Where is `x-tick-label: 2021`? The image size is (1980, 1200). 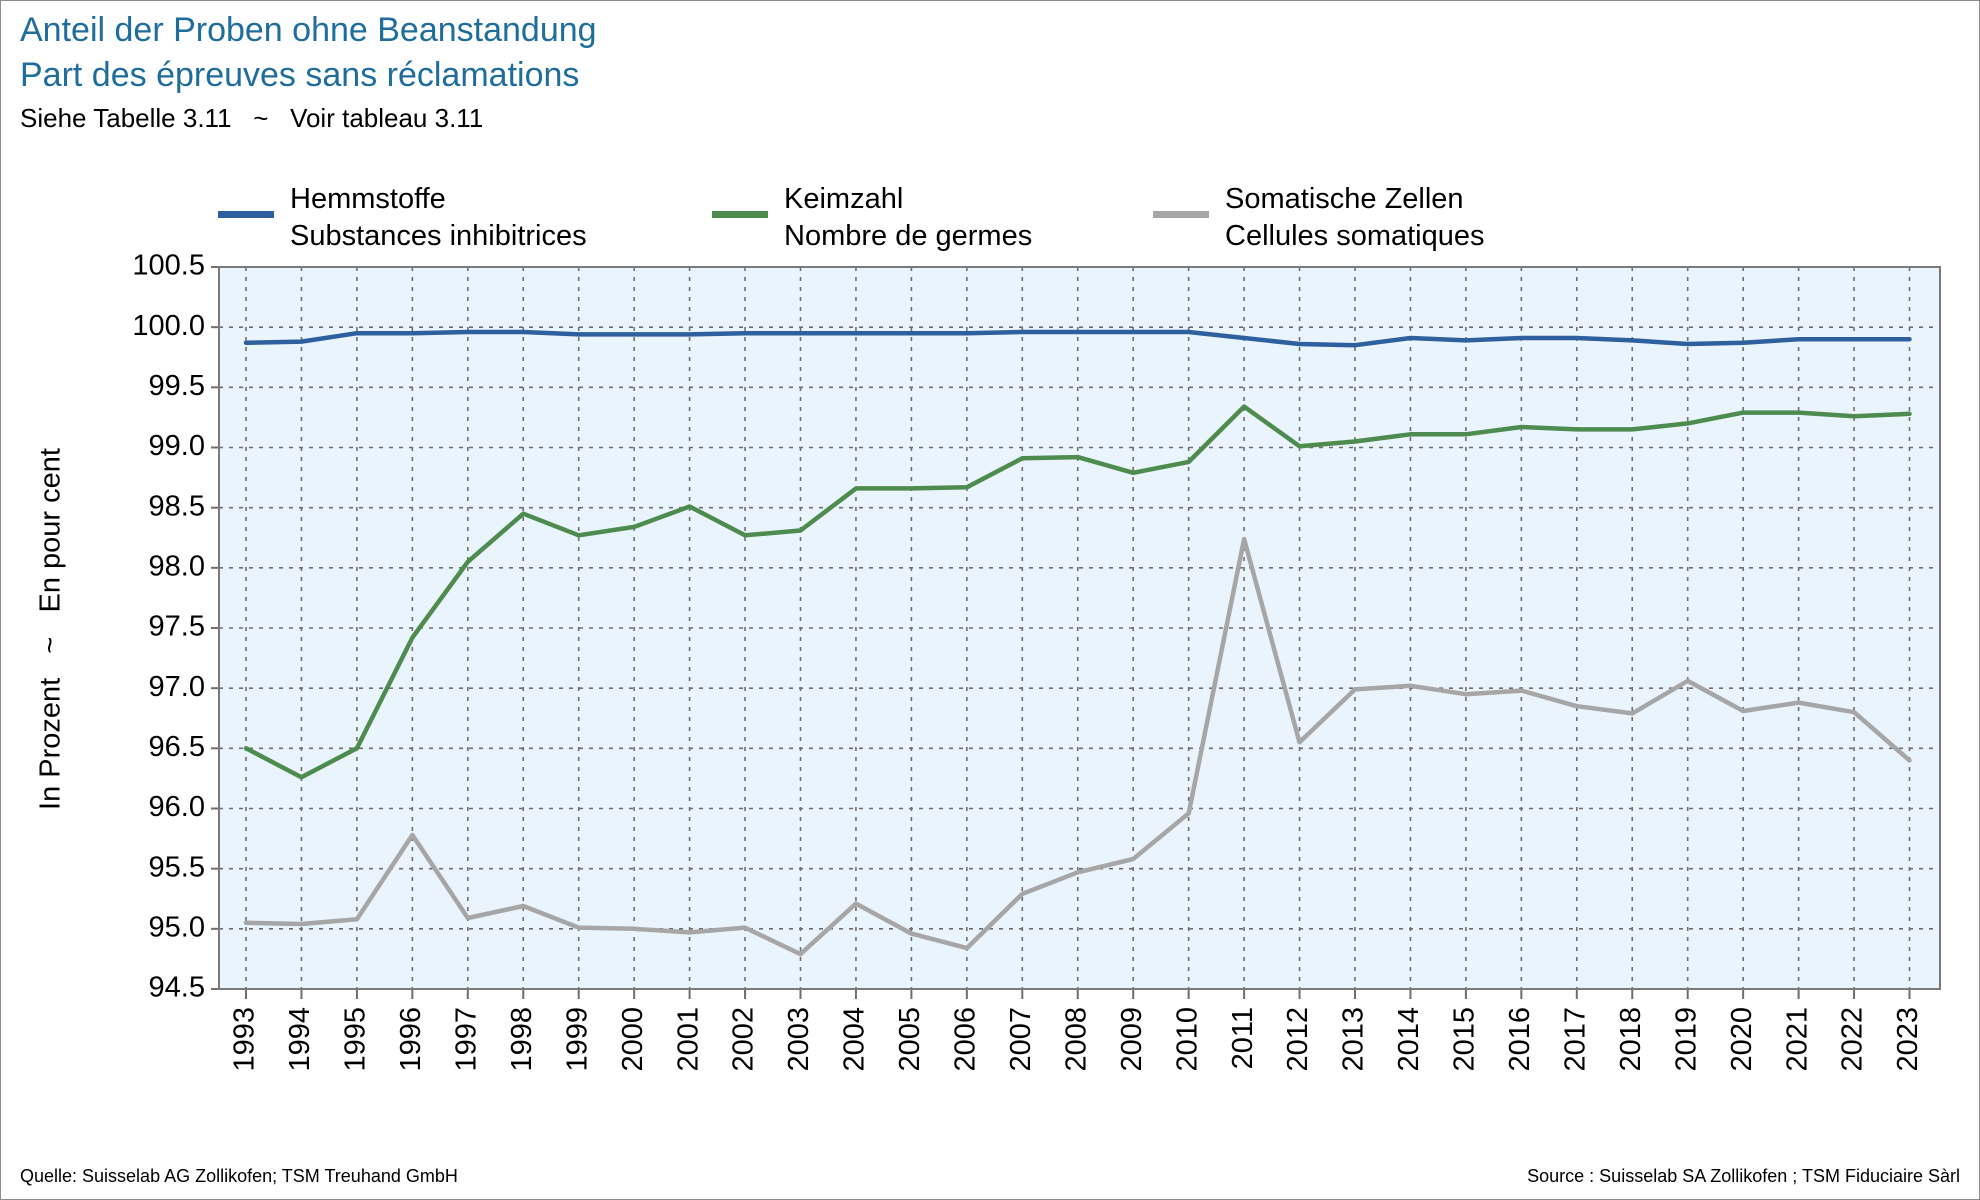
x-tick-label: 2021 is located at coordinates (1797, 1039).